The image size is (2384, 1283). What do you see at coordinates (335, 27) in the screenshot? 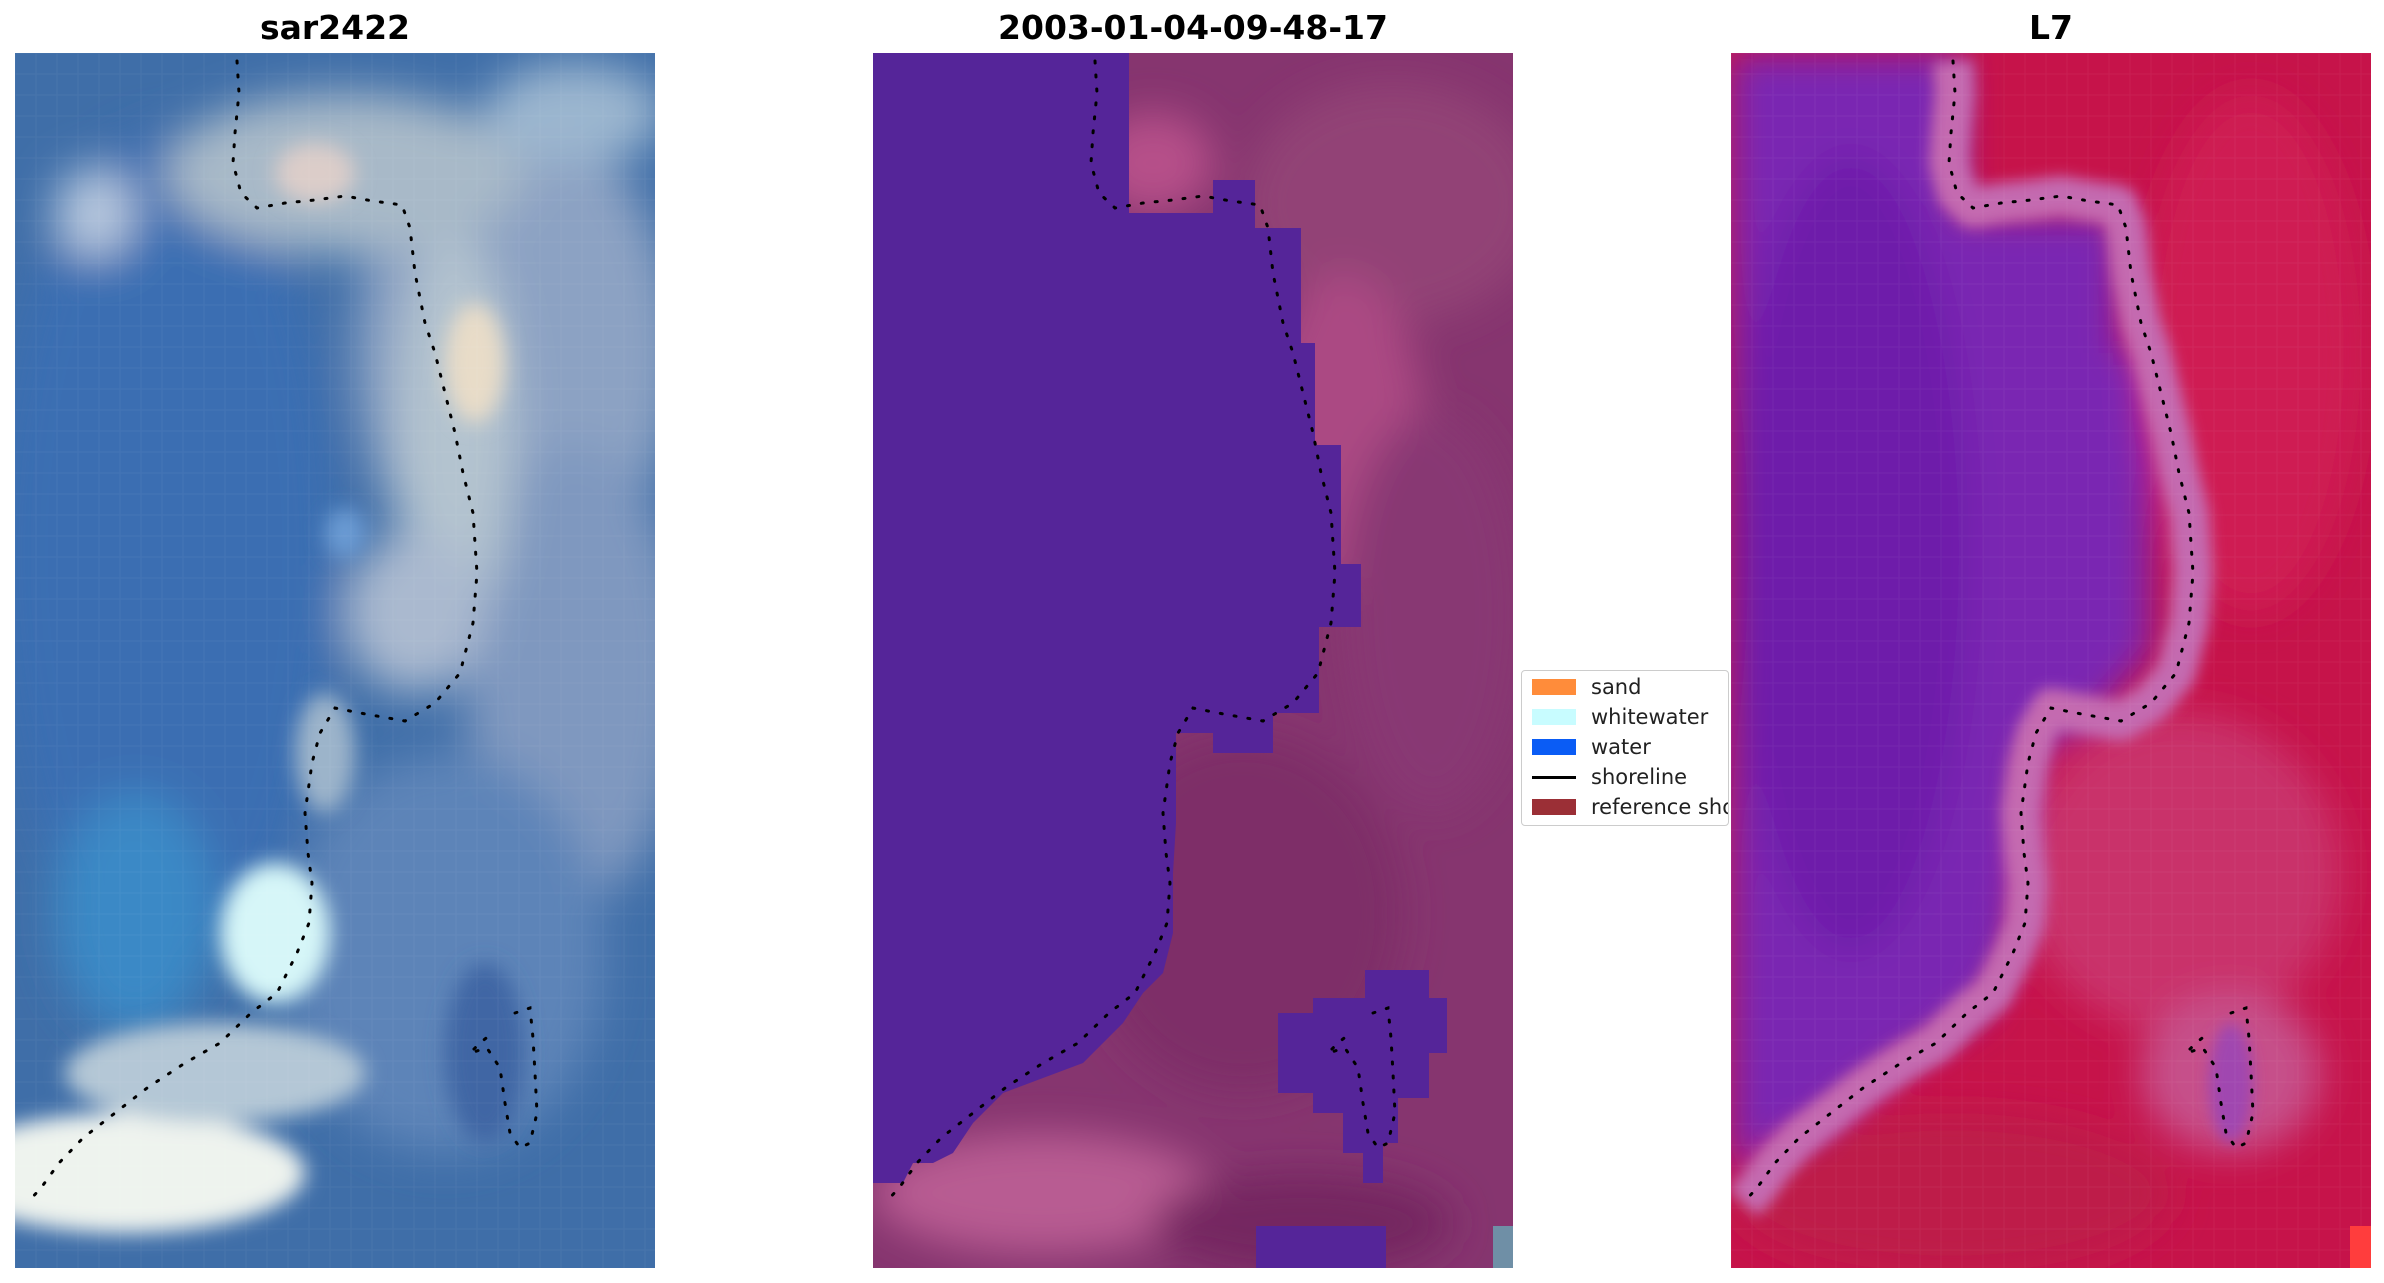
I see `panel-title-rgb: sar2422` at bounding box center [335, 27].